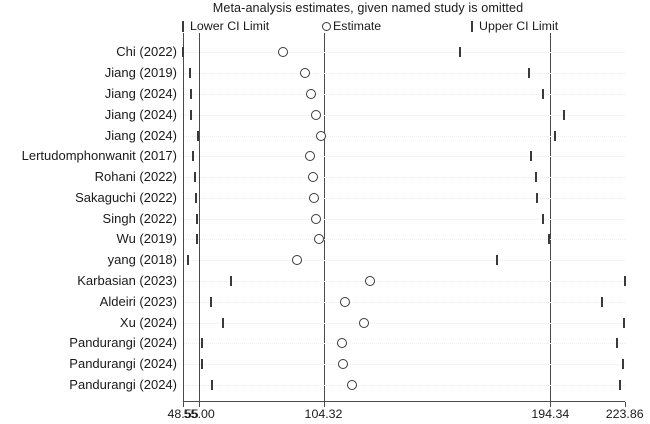 This screenshot has width=650, height=424. I want to click on study-label: Aldeiri (2023), so click(138, 301).